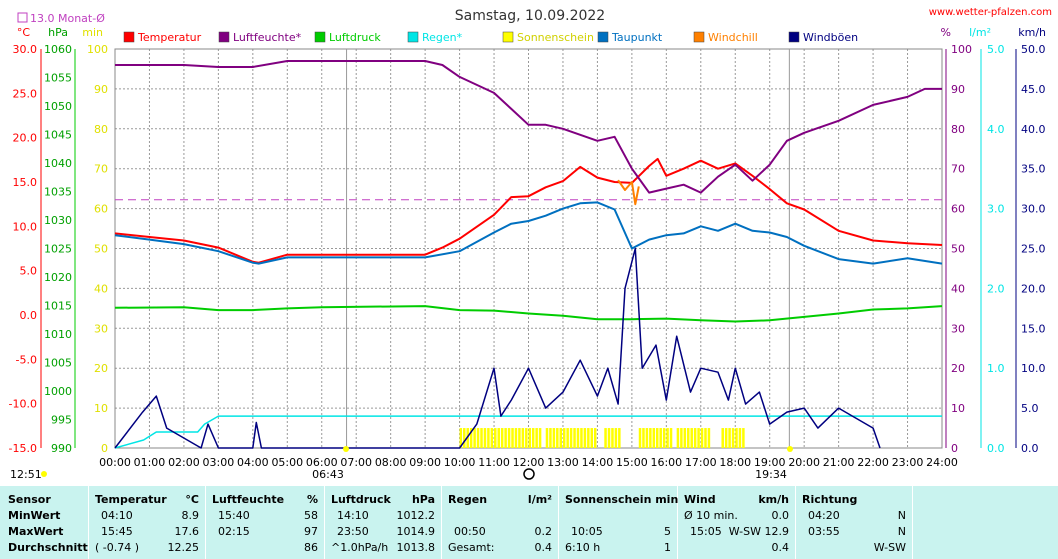  What do you see at coordinates (494, 462) in the screenshot?
I see `x-axis-tick: 11:00` at bounding box center [494, 462].